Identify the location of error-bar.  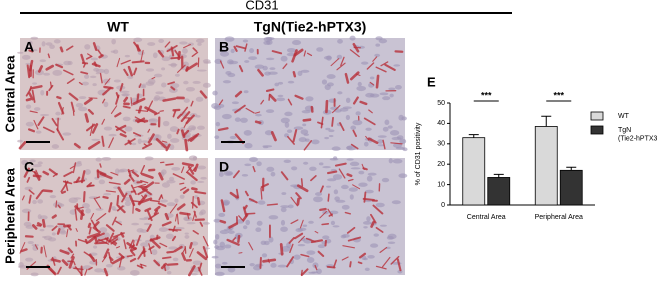
(498, 175).